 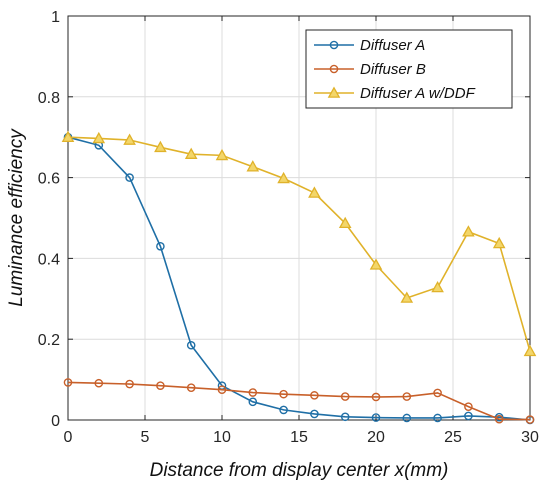 I want to click on y-tick-label: 0.4, so click(x=49, y=259).